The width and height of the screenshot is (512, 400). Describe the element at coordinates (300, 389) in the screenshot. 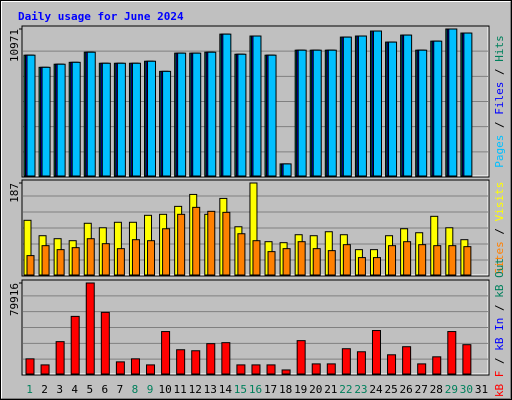

I see `x-tick-label: 19` at that location.